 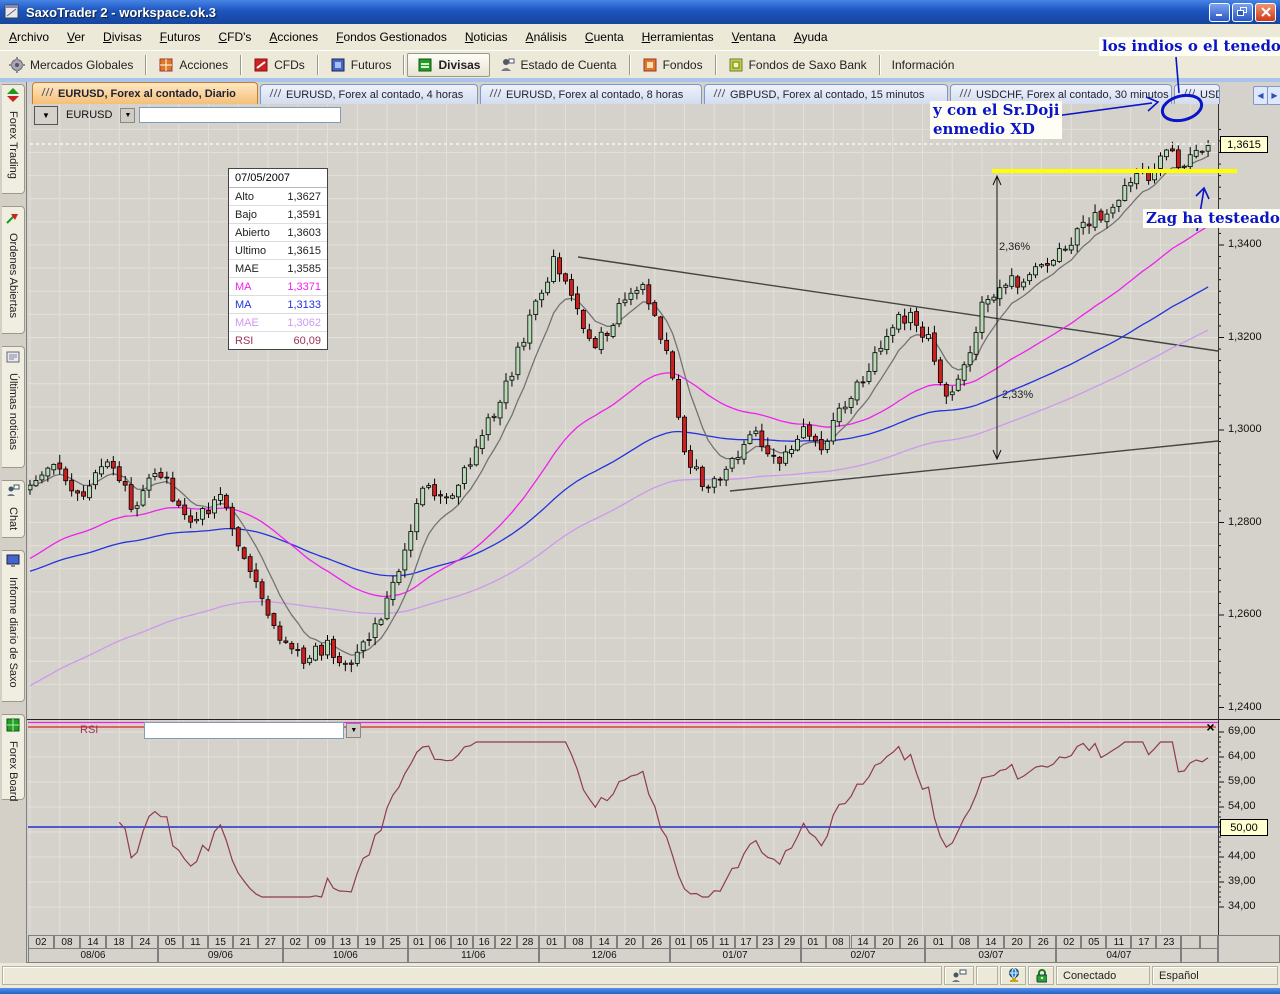 What do you see at coordinates (987, 975) in the screenshot?
I see `status-spare-cell` at bounding box center [987, 975].